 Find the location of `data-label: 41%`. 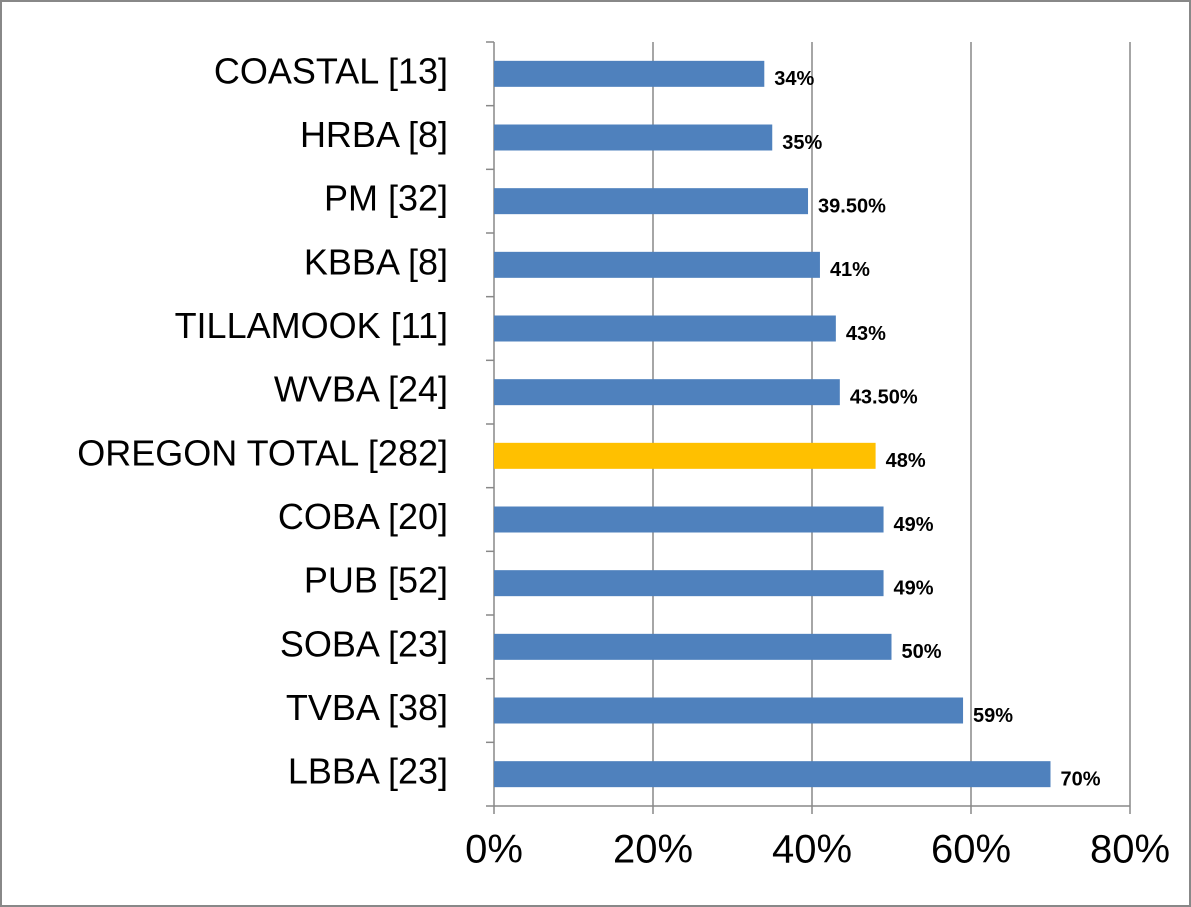

data-label: 41% is located at coordinates (850, 270).